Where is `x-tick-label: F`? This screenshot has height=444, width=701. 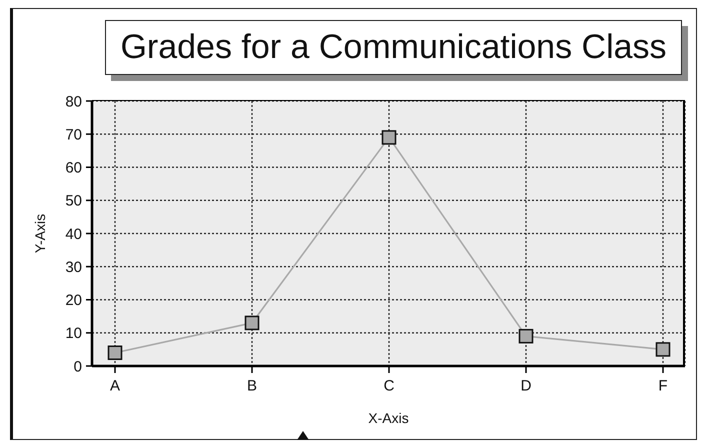 x-tick-label: F is located at coordinates (663, 386).